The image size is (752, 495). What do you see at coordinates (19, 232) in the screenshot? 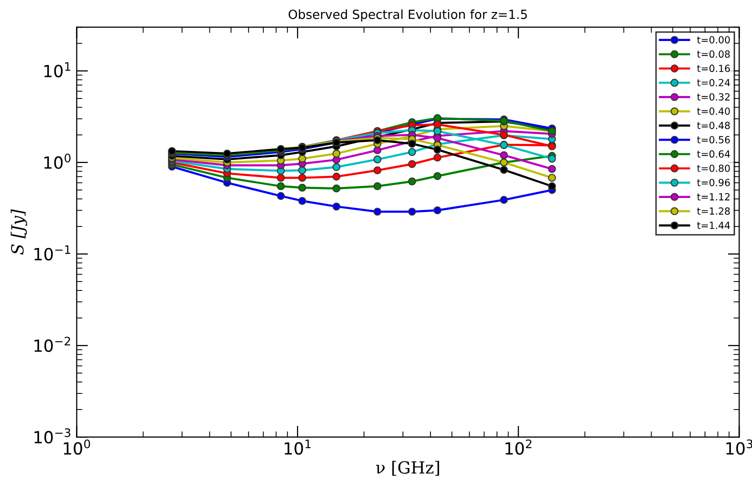
I see `y-axis-title: S [Jy]` at bounding box center [19, 232].